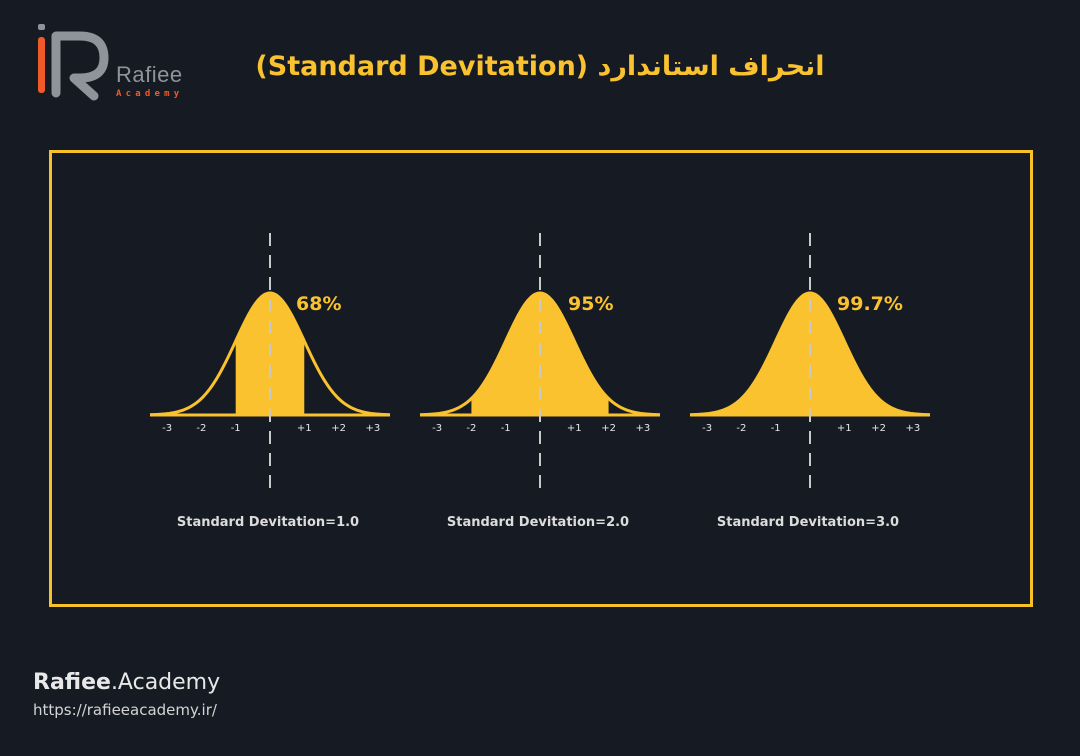 Image resolution: width=1080 pixels, height=756 pixels. I want to click on distribution-panel-sd-2: 95% Standard Devitation=2.0 -3 -2 -1 +1 +2 +3, so click(554, 385).